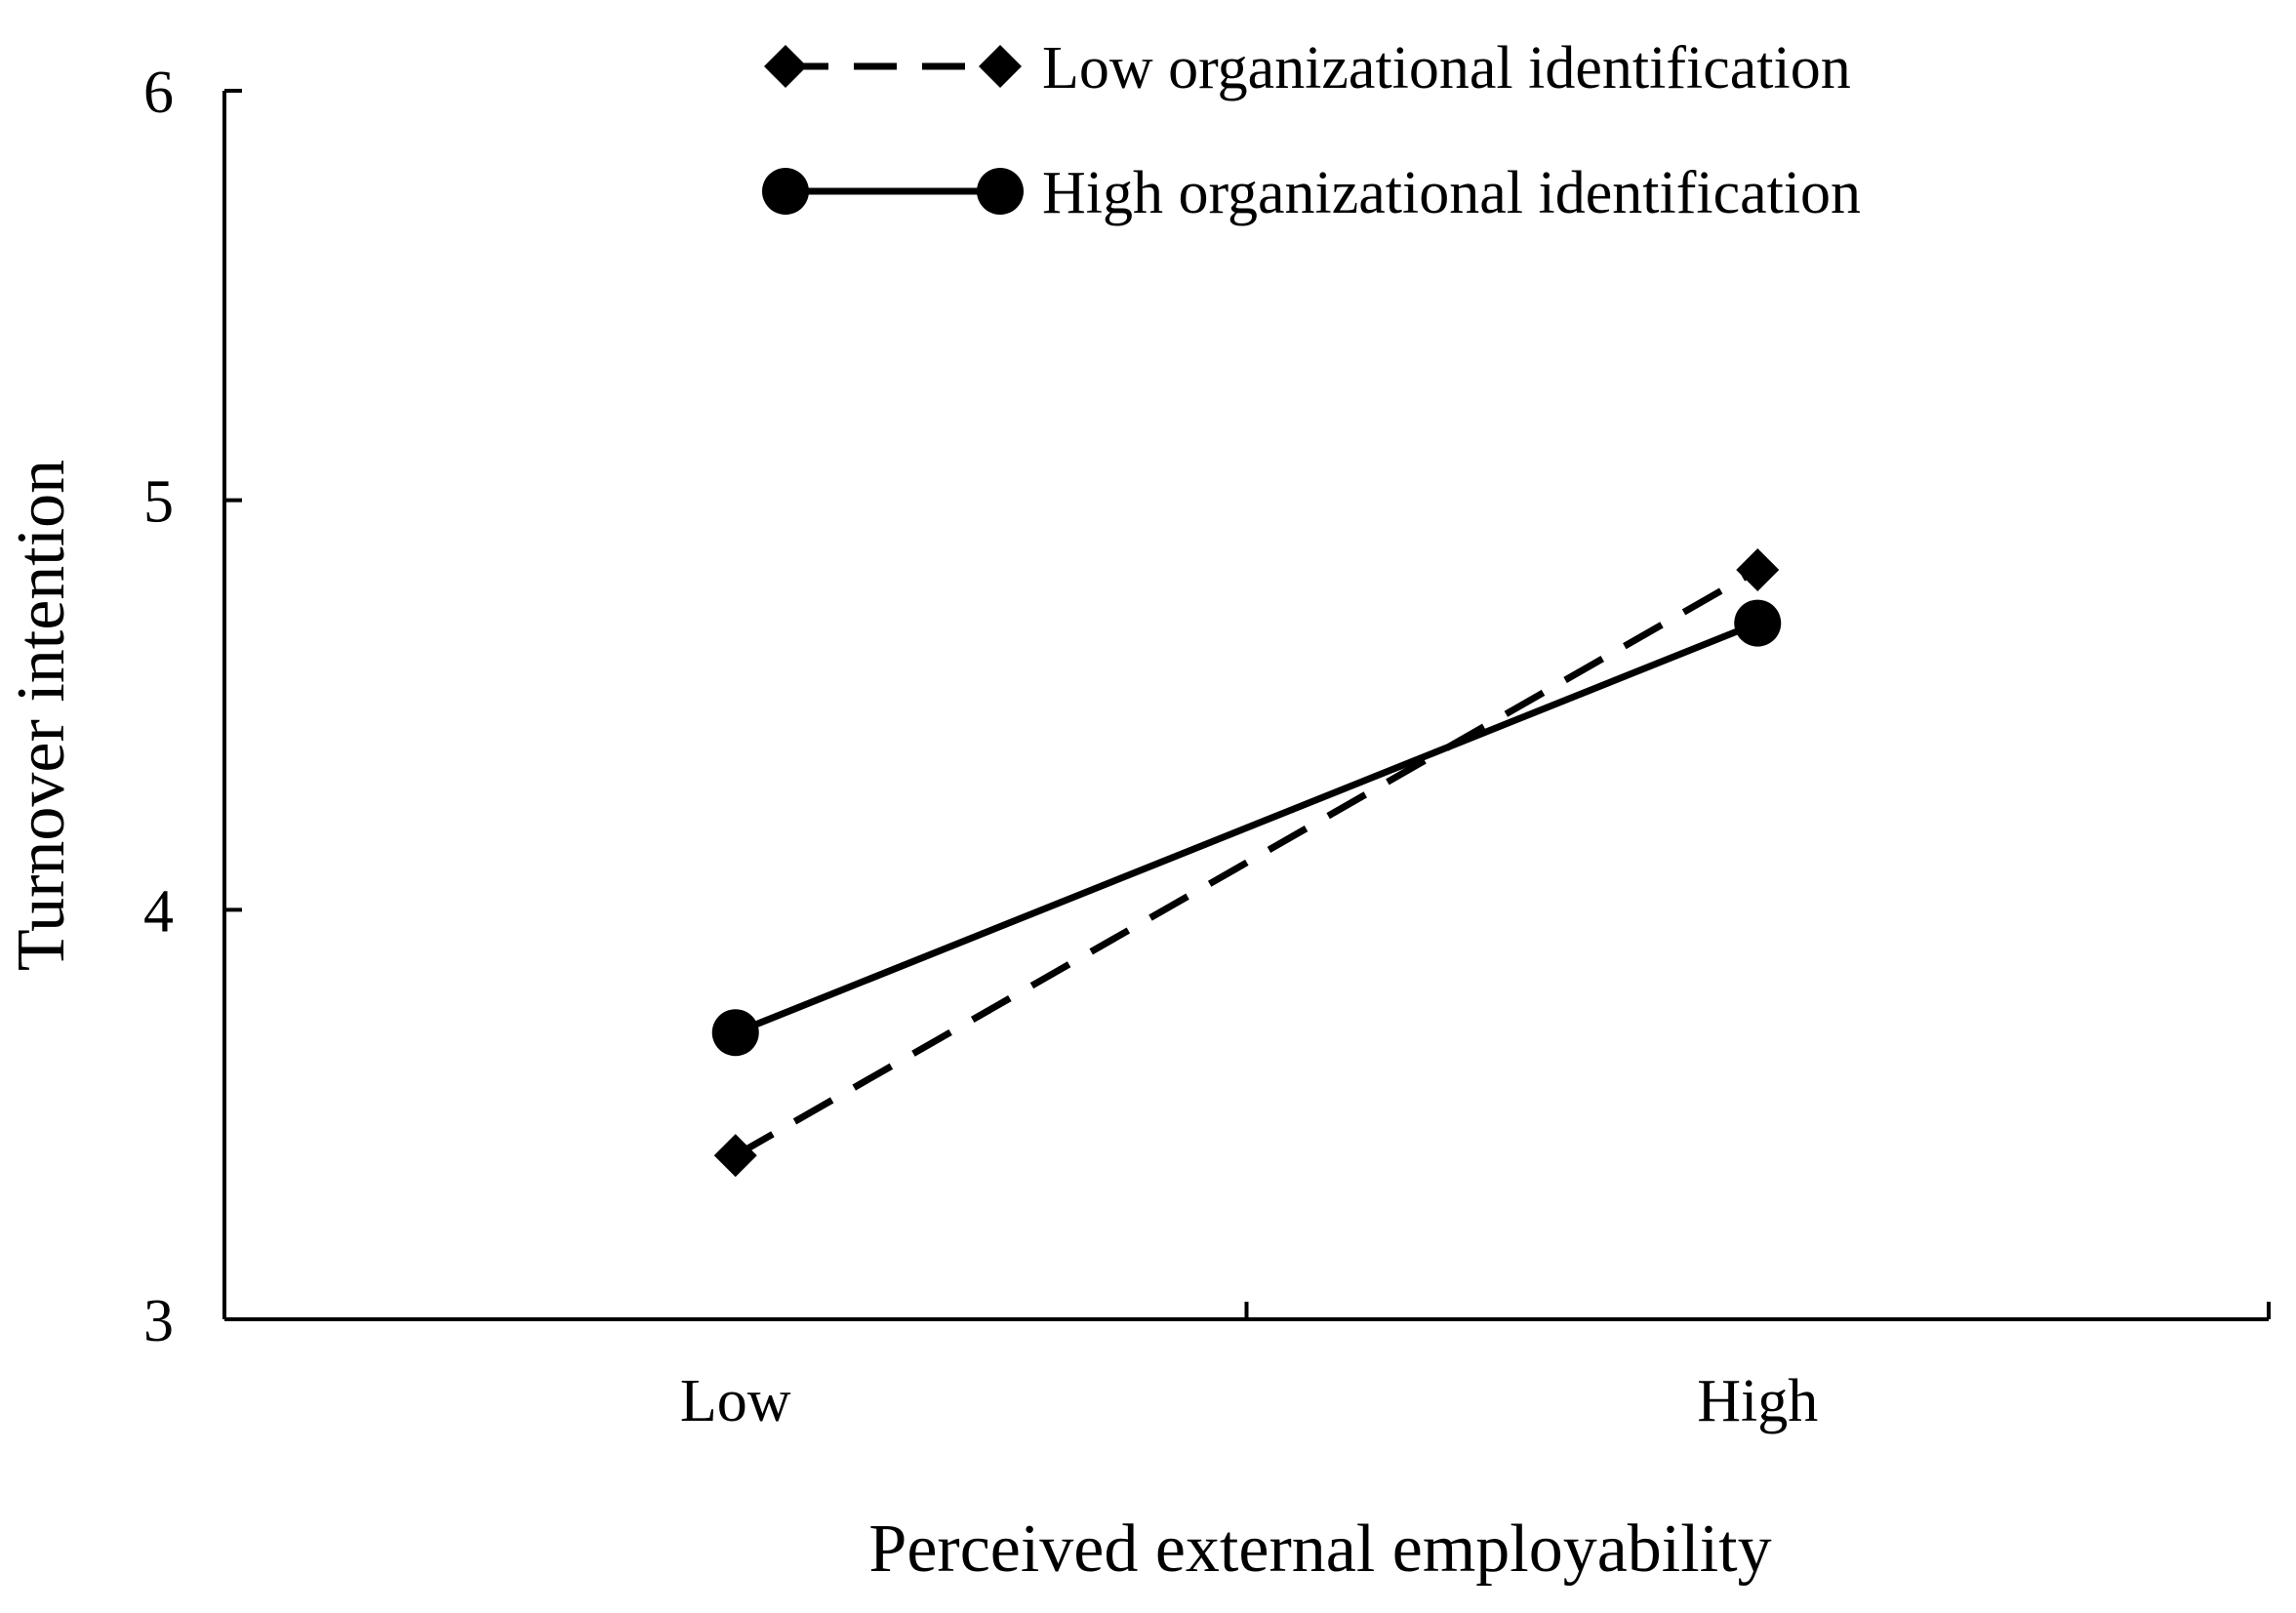 The width and height of the screenshot is (2296, 1613). What do you see at coordinates (159, 1321) in the screenshot?
I see `y-tick-label: 3` at bounding box center [159, 1321].